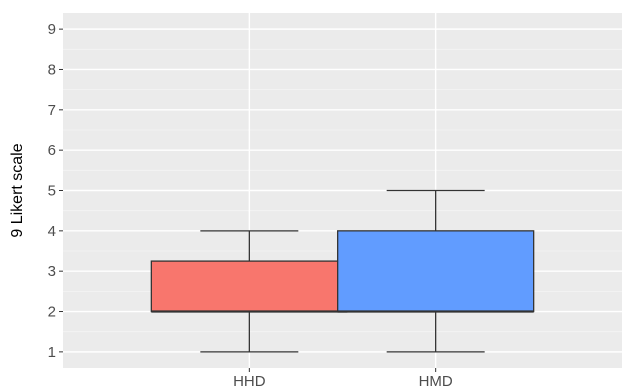  What do you see at coordinates (436, 380) in the screenshot?
I see `x-tick-label: HMD` at bounding box center [436, 380].